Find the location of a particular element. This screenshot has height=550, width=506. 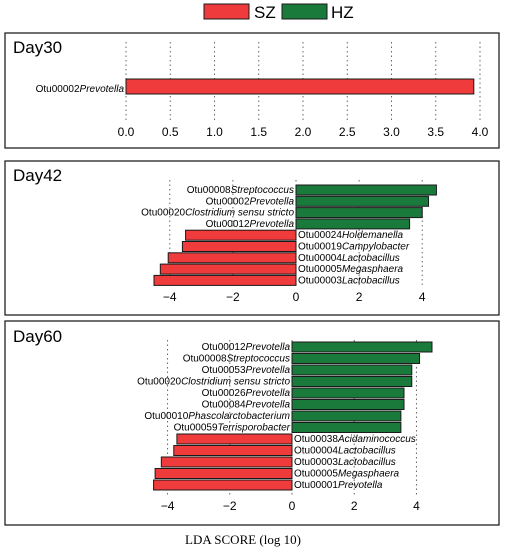

bar-label: Otu00001Prevotella is located at coordinates (338, 485).